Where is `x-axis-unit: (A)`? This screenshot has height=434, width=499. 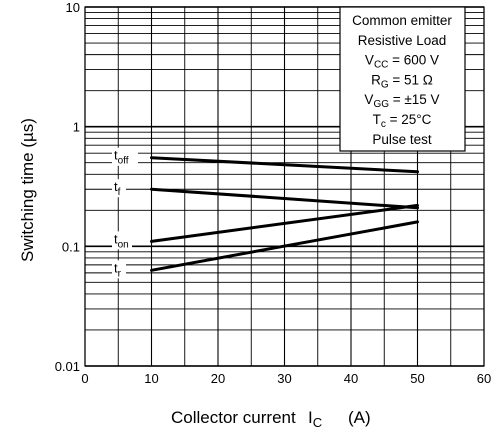
x-axis-unit: (A) is located at coordinates (359, 417).